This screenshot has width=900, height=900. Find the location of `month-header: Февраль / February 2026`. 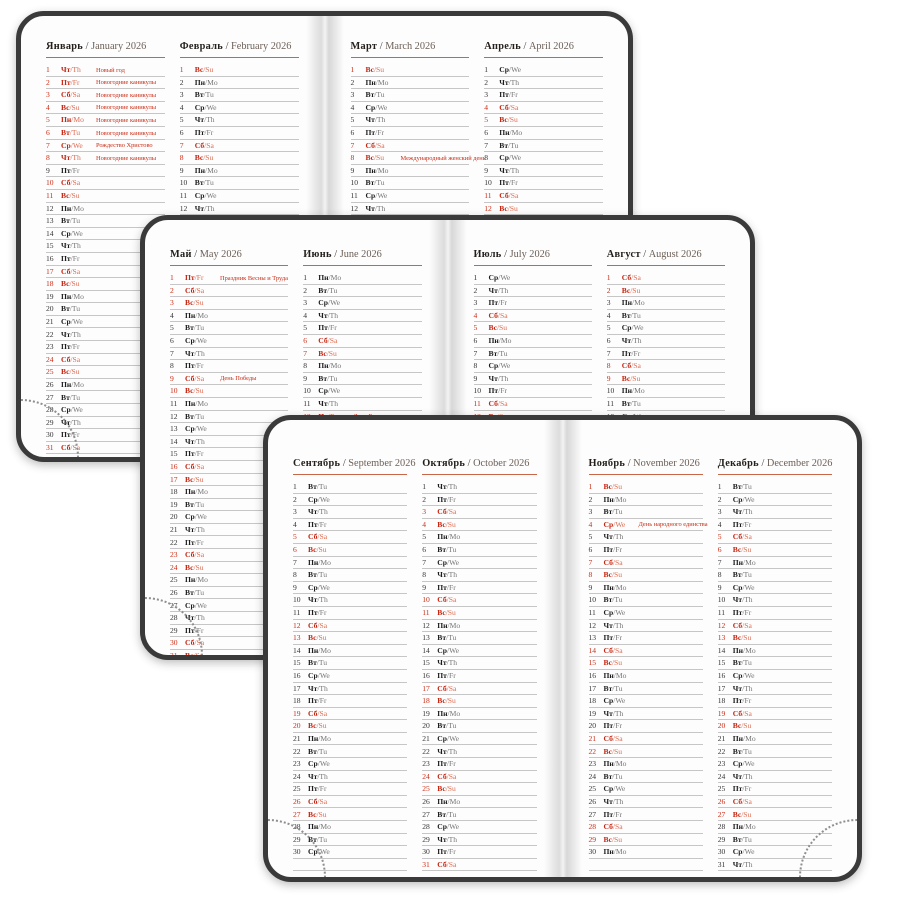

month-header: Февраль / February 2026 is located at coordinates (239, 49).